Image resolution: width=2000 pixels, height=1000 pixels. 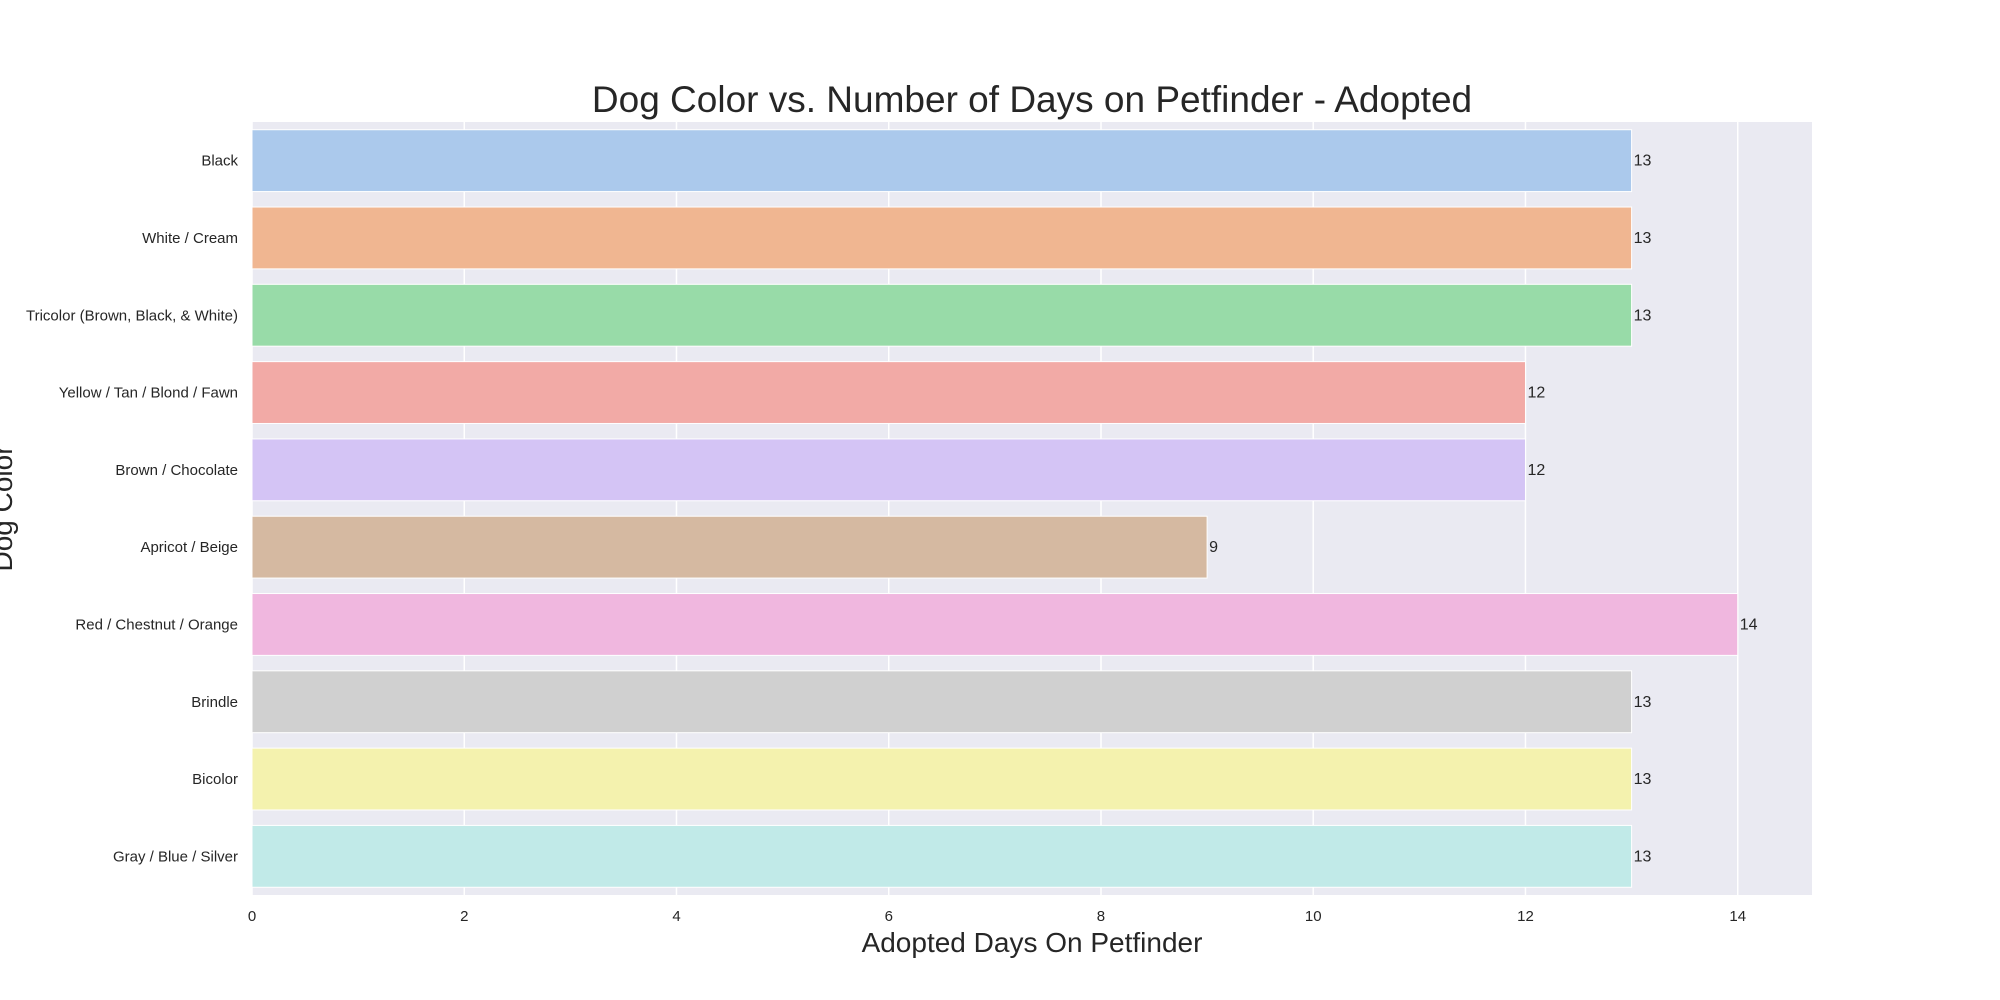 What do you see at coordinates (1525, 916) in the screenshot?
I see `x-tick-label: 12` at bounding box center [1525, 916].